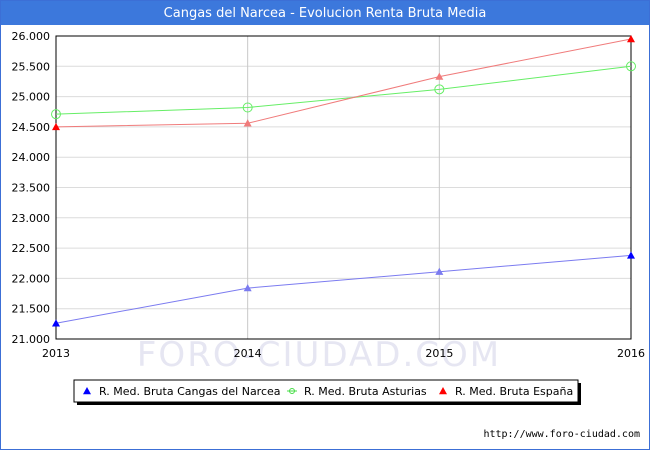 The image size is (650, 450). I want to click on y-tick-label: 21.500, so click(31, 309).